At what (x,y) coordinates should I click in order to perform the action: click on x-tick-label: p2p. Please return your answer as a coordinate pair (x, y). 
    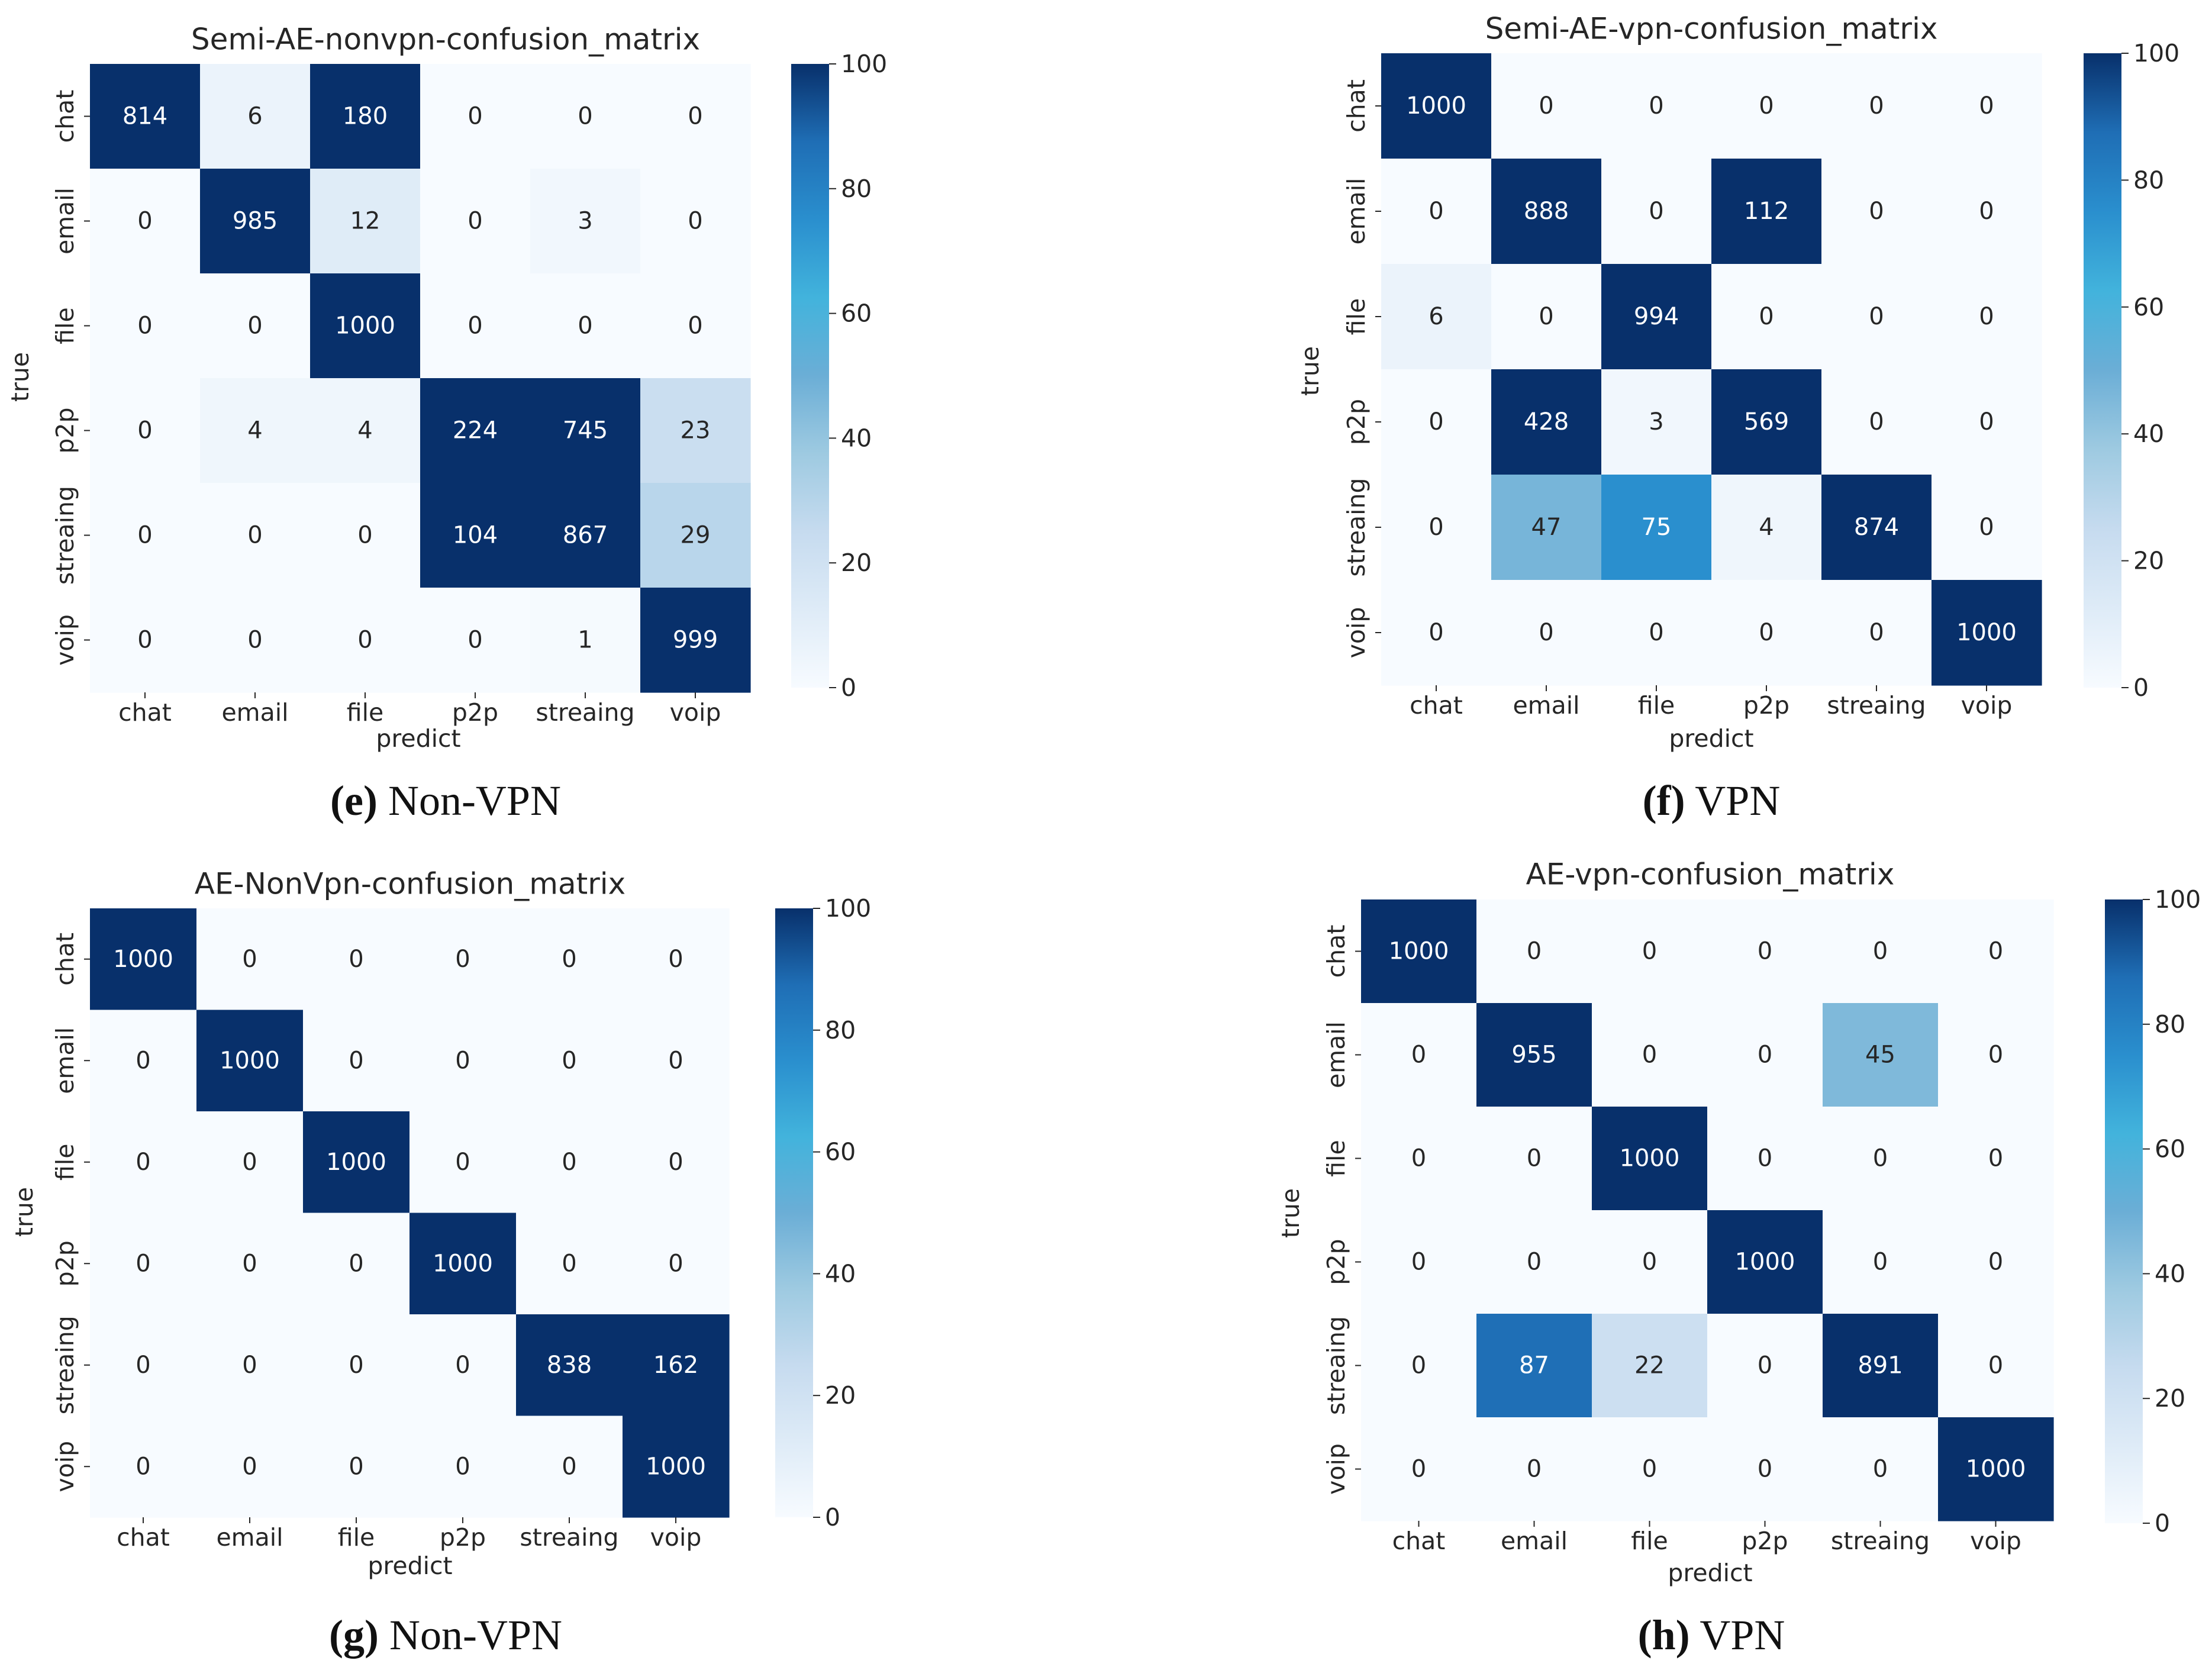
    Looking at the image, I should click on (1765, 1541).